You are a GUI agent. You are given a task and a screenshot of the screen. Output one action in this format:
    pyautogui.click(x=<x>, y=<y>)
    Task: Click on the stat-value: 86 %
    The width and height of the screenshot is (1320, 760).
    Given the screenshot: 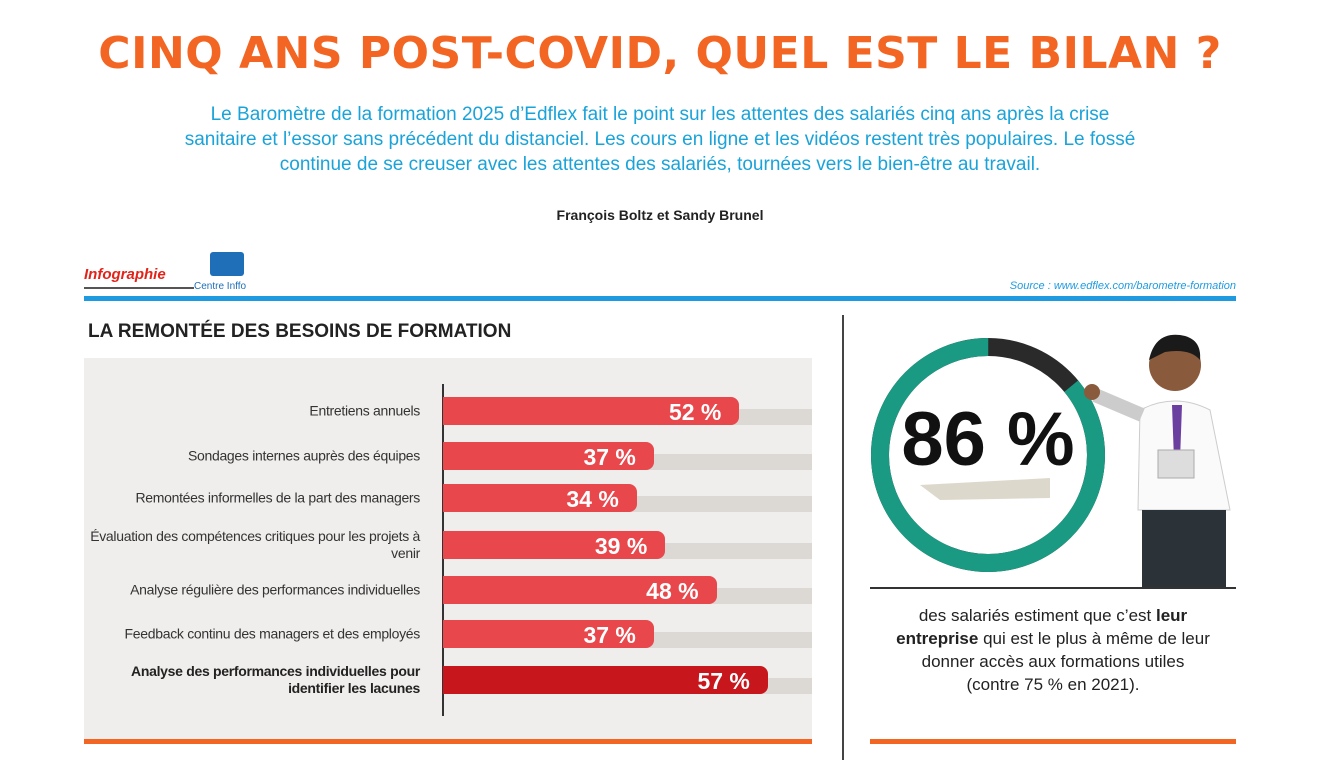 What is the action you would take?
    pyautogui.click(x=987, y=439)
    